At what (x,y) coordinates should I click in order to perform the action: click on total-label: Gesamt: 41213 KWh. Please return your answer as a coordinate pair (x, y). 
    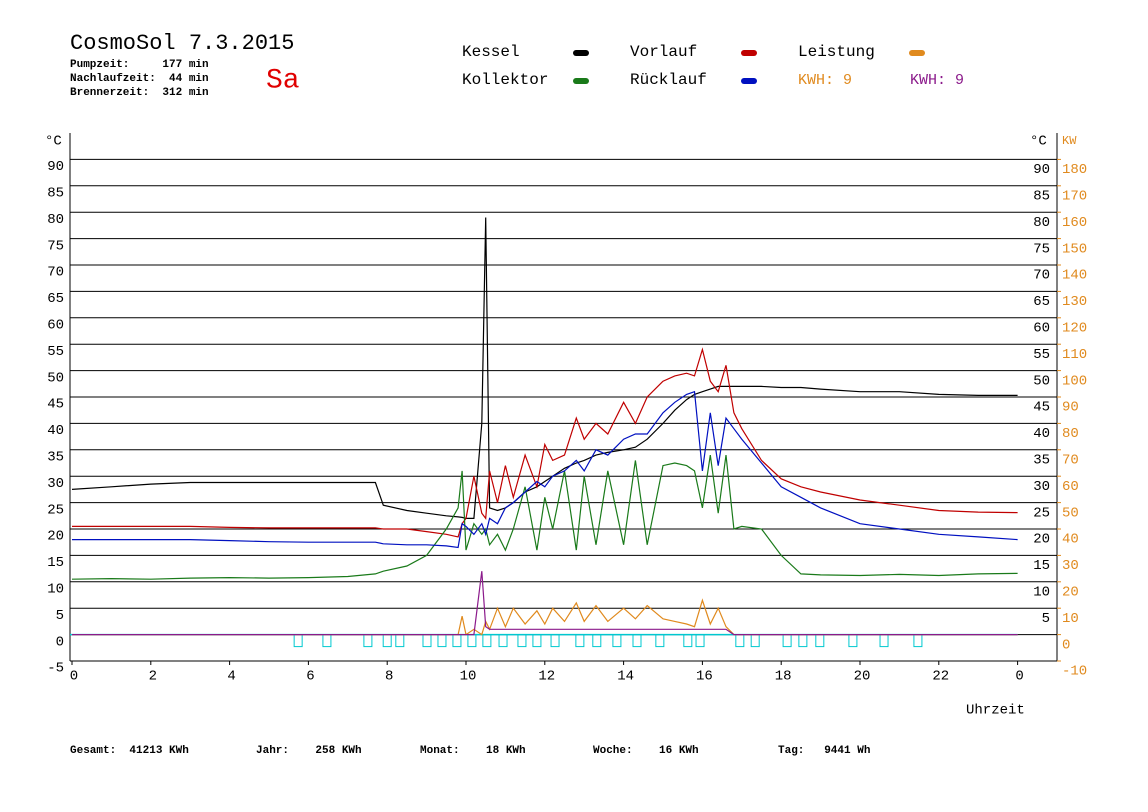
    Looking at the image, I should click on (129, 751).